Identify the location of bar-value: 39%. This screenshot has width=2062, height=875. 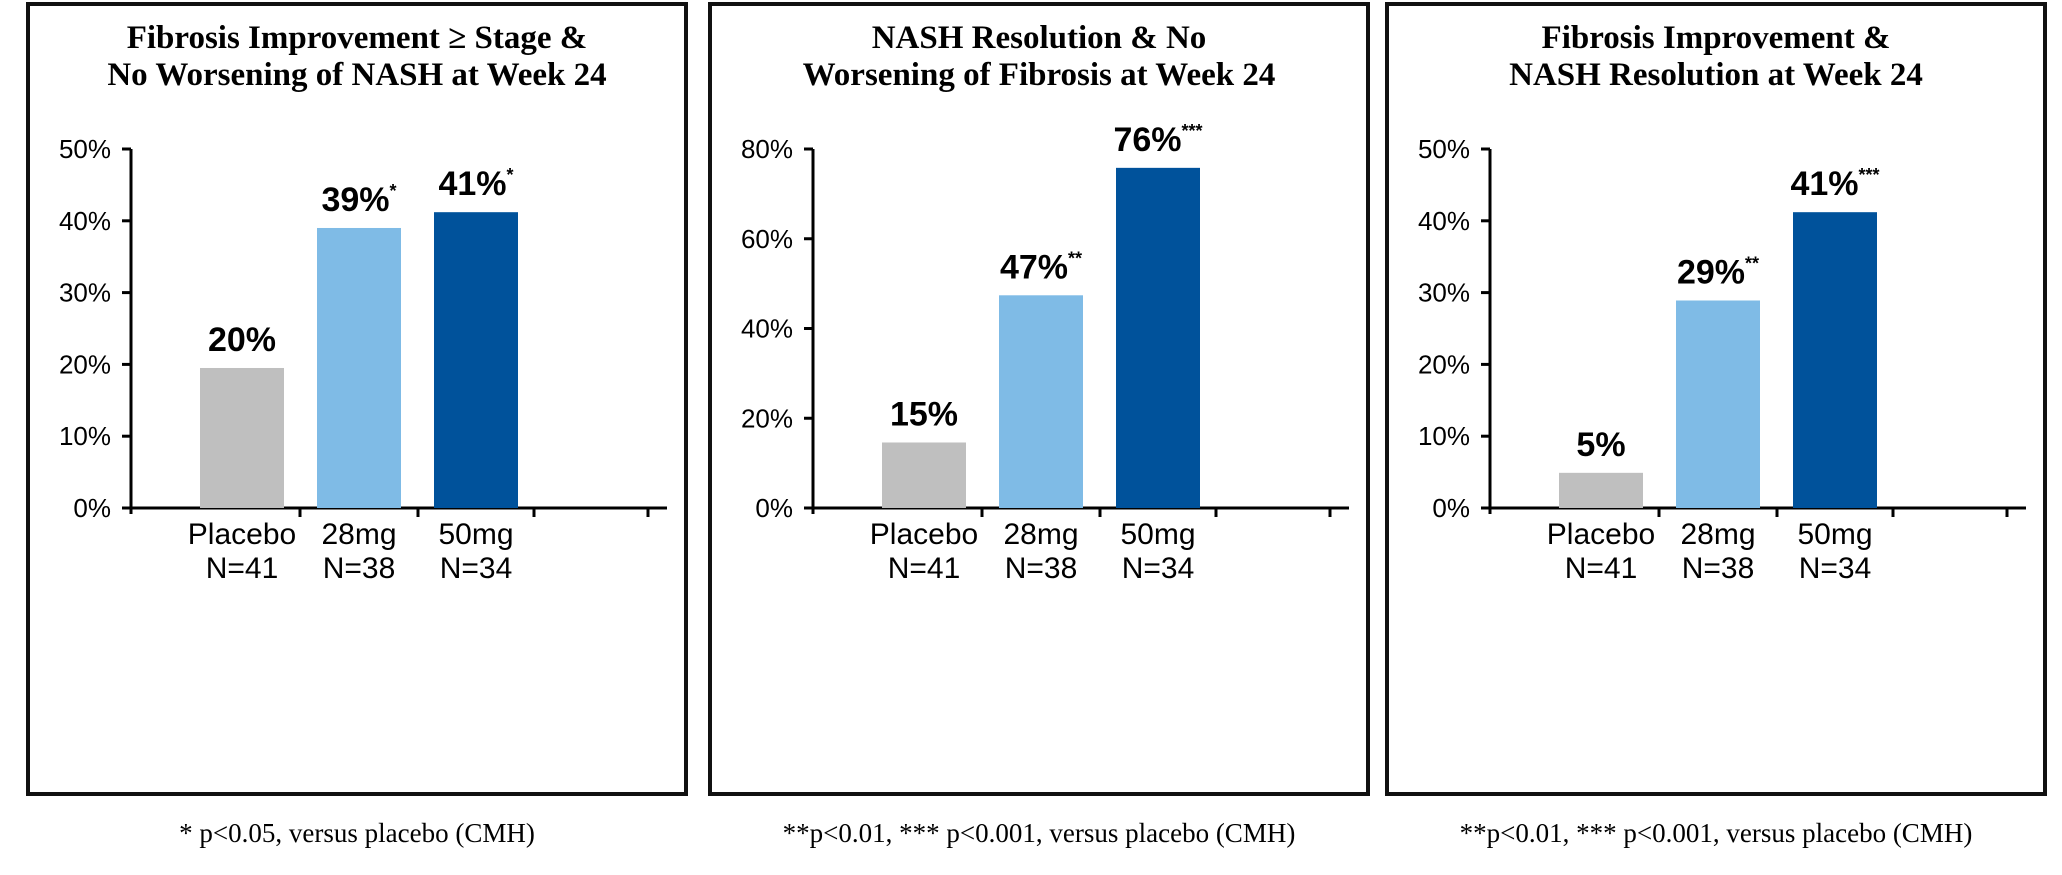
(355, 200).